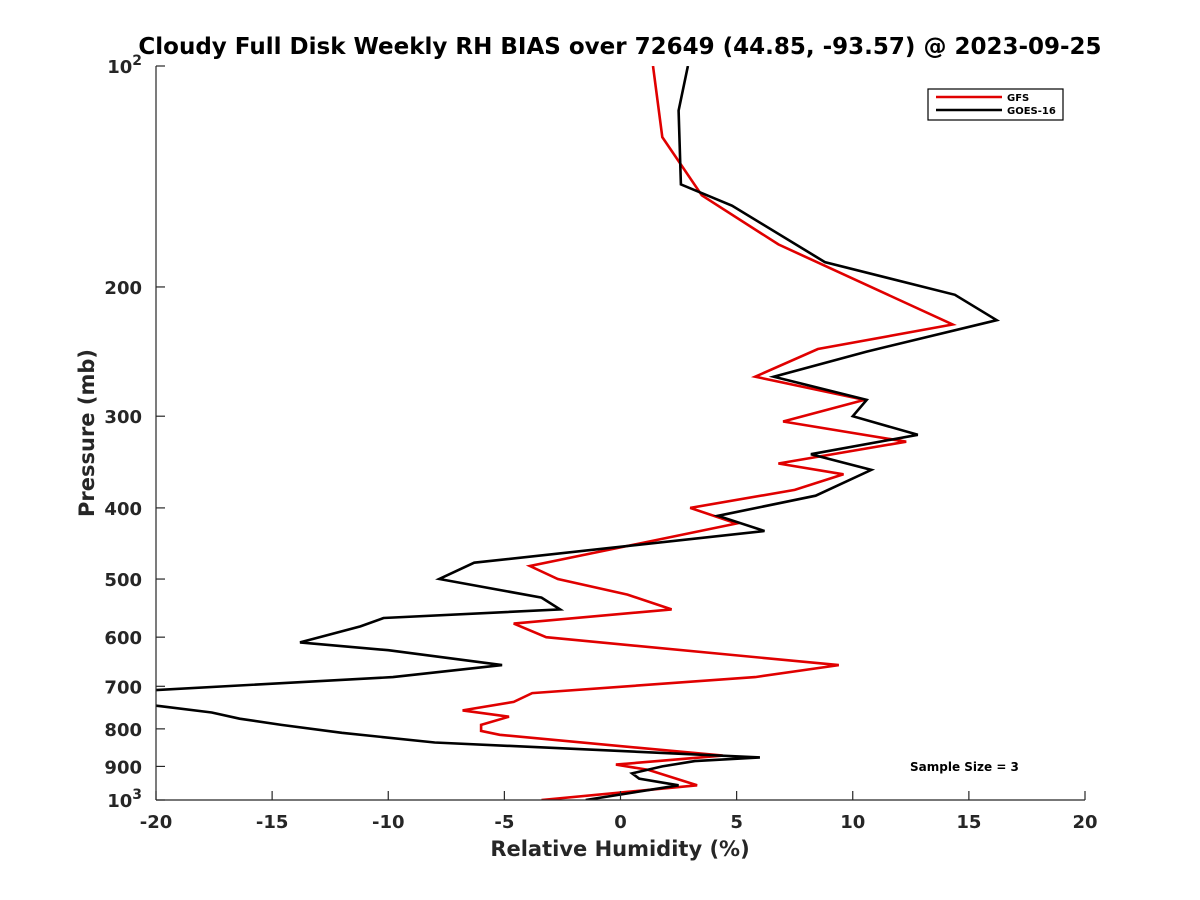 The width and height of the screenshot is (1200, 900). I want to click on legend-label-goes16: GOES-16, so click(1031, 111).